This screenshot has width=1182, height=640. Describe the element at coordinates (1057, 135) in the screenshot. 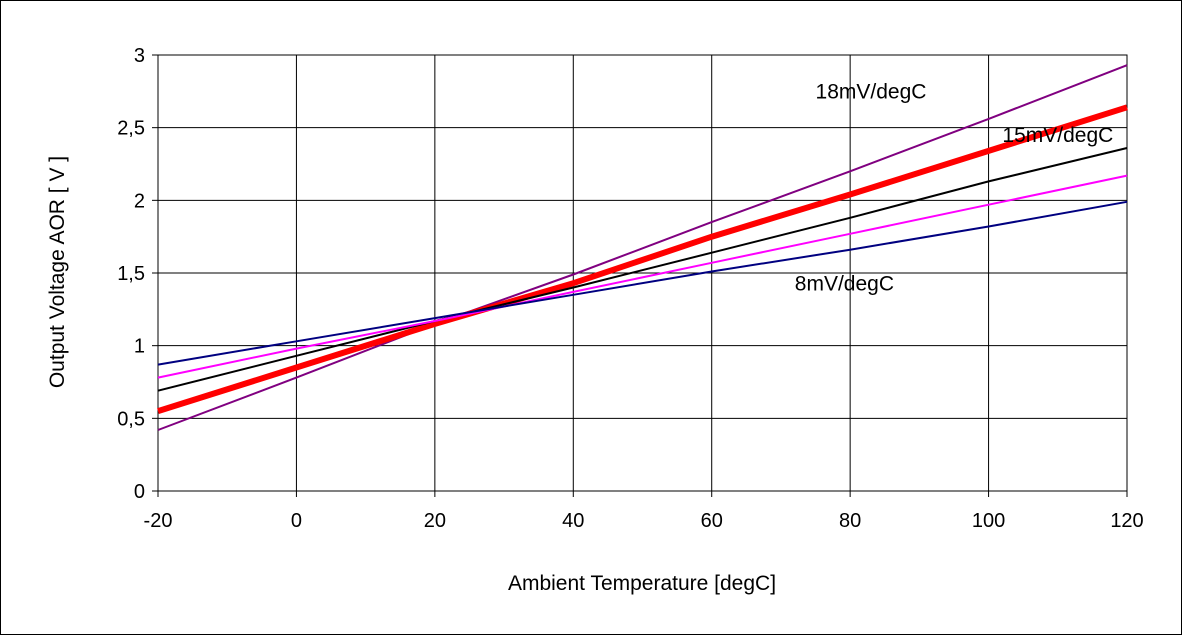

I see `slope-annotation: 15mV/degC` at that location.